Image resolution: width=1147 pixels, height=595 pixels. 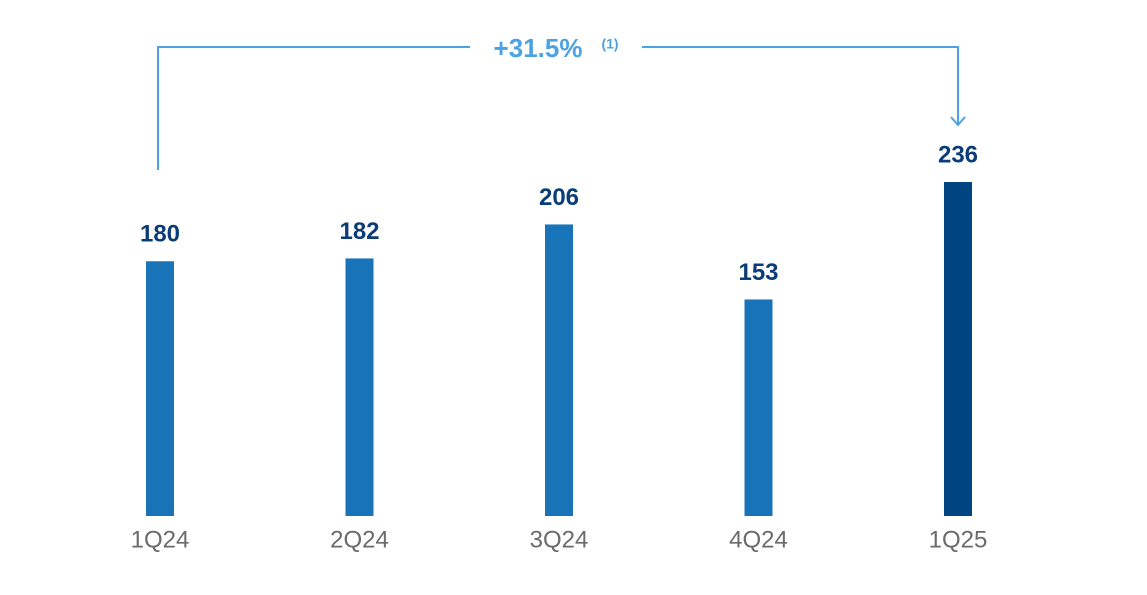 What do you see at coordinates (313, 108) in the screenshot?
I see `arrow-left-leg` at bounding box center [313, 108].